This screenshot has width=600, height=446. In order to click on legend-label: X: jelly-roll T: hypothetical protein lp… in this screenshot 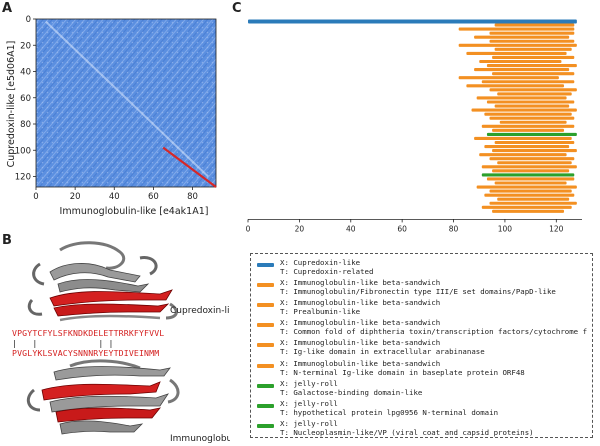, I will do `click(389, 407)`.